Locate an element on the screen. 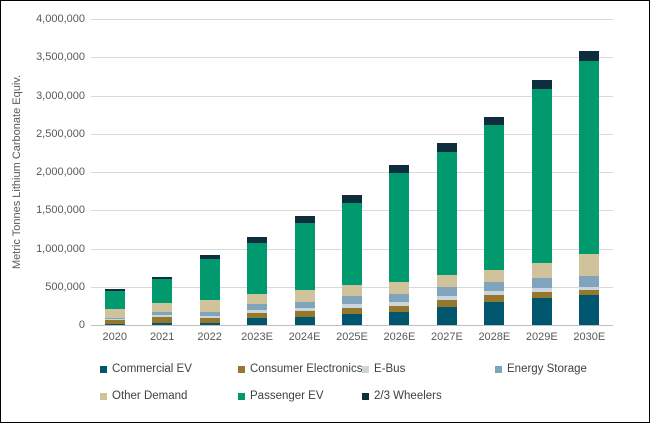  stacked-bar-2030e is located at coordinates (589, 188).